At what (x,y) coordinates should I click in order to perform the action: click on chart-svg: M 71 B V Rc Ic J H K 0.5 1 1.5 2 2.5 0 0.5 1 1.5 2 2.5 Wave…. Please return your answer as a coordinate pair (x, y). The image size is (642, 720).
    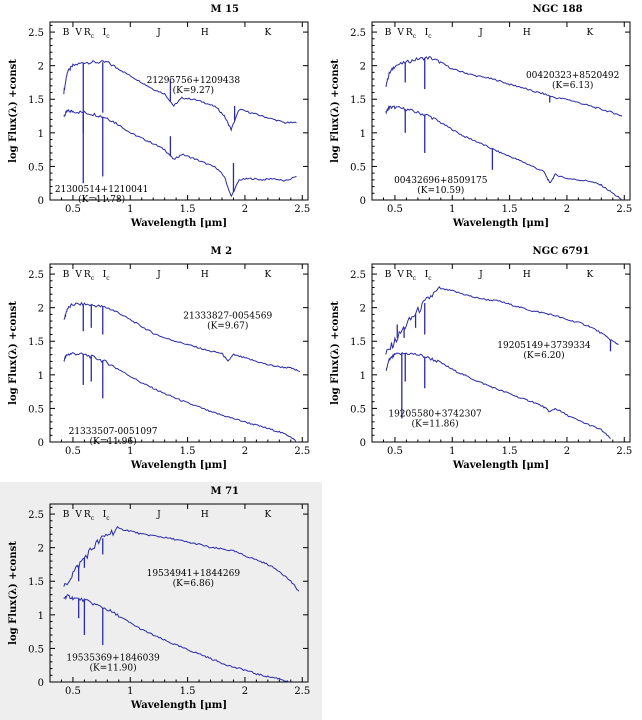
    Looking at the image, I should click on (159, 598).